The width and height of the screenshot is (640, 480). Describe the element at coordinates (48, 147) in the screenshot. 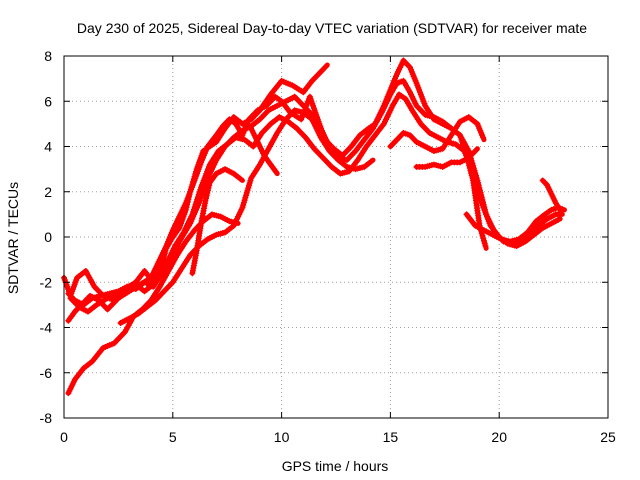

I see `y-tick-label: 4` at that location.